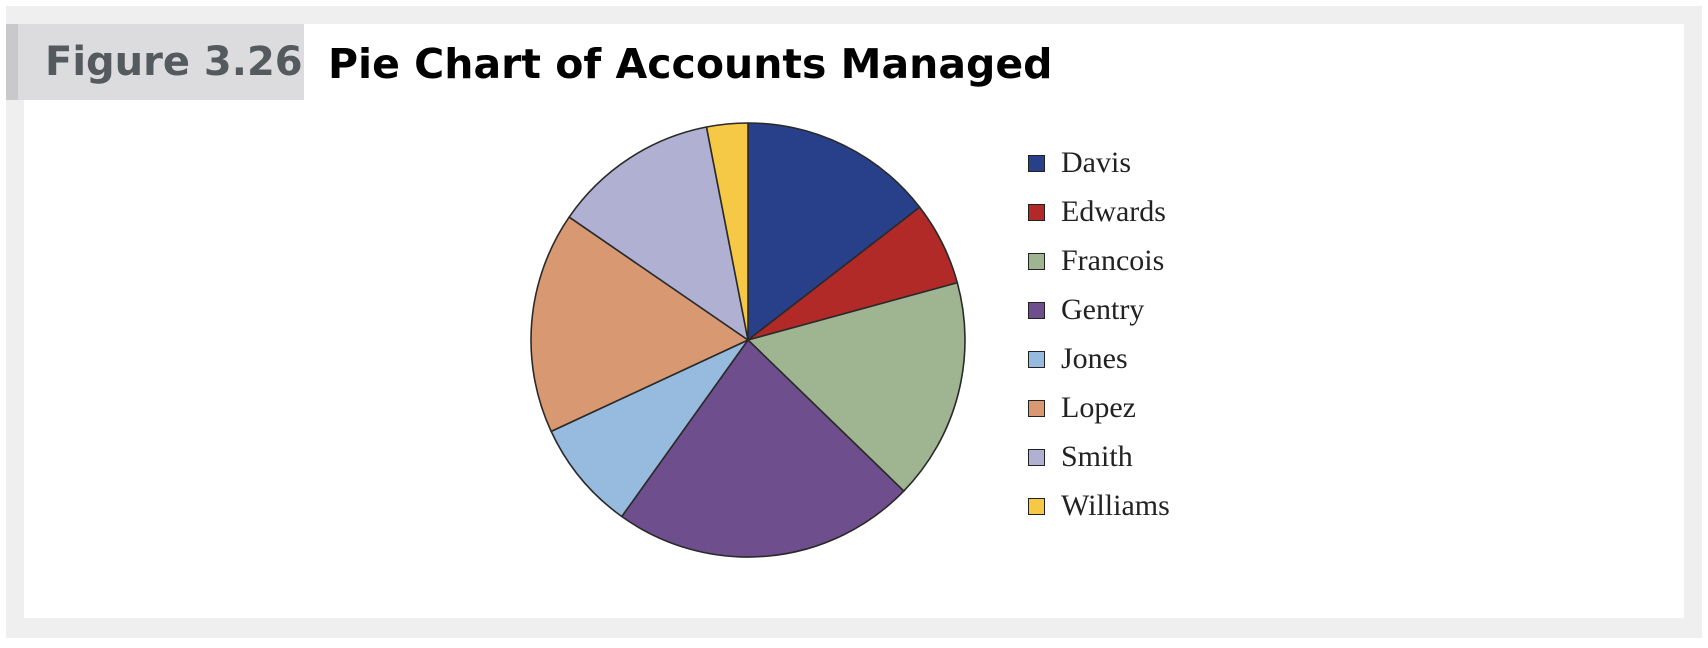  Describe the element at coordinates (1097, 456) in the screenshot. I see `legend-label: Smith` at that location.